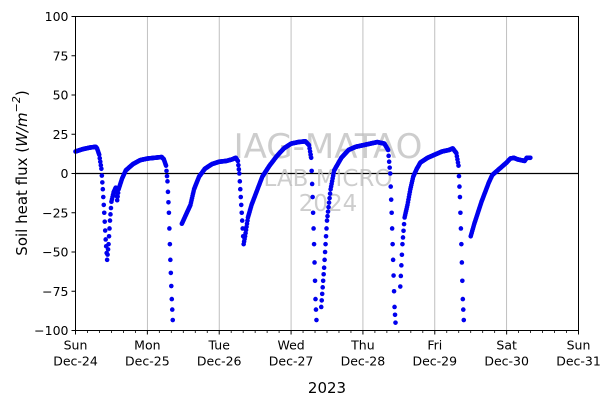 Image resolution: width=613 pixels, height=408 pixels. Describe the element at coordinates (55, 212) in the screenshot. I see `y-tick-label: −25` at that location.